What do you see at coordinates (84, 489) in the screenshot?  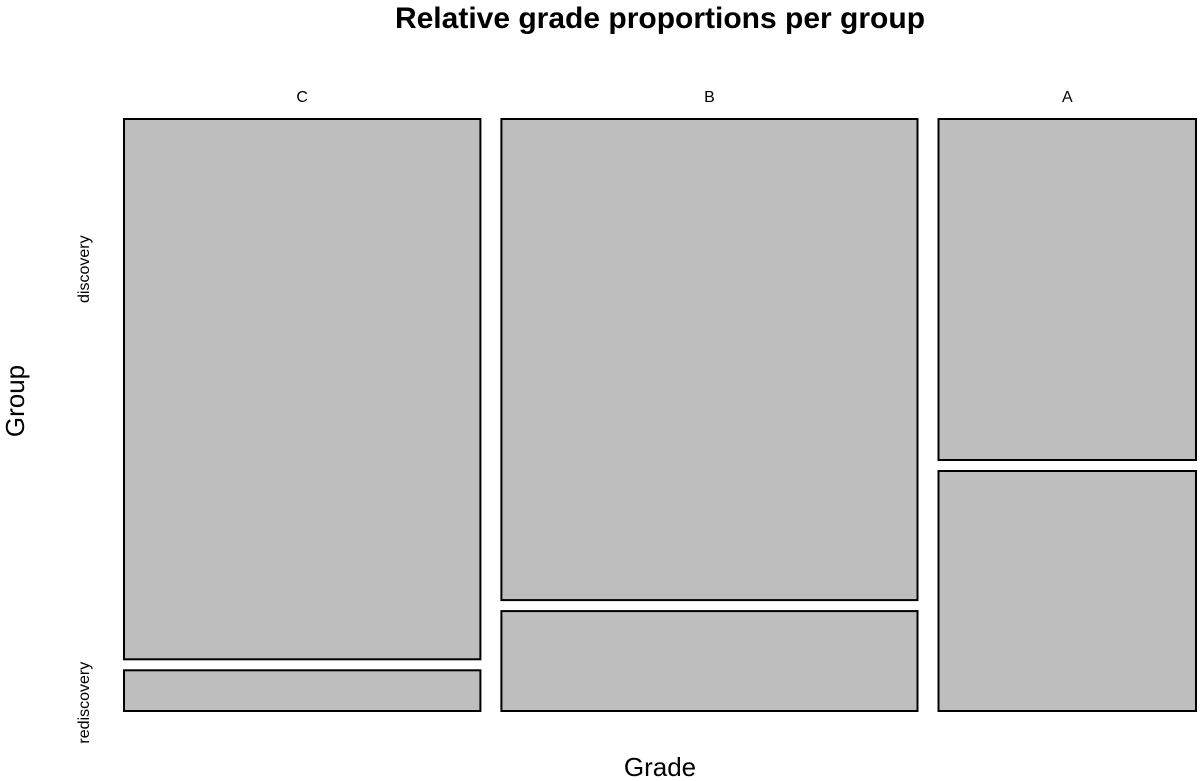 I see `y-tick-labels: discovery rediscovery` at bounding box center [84, 489].